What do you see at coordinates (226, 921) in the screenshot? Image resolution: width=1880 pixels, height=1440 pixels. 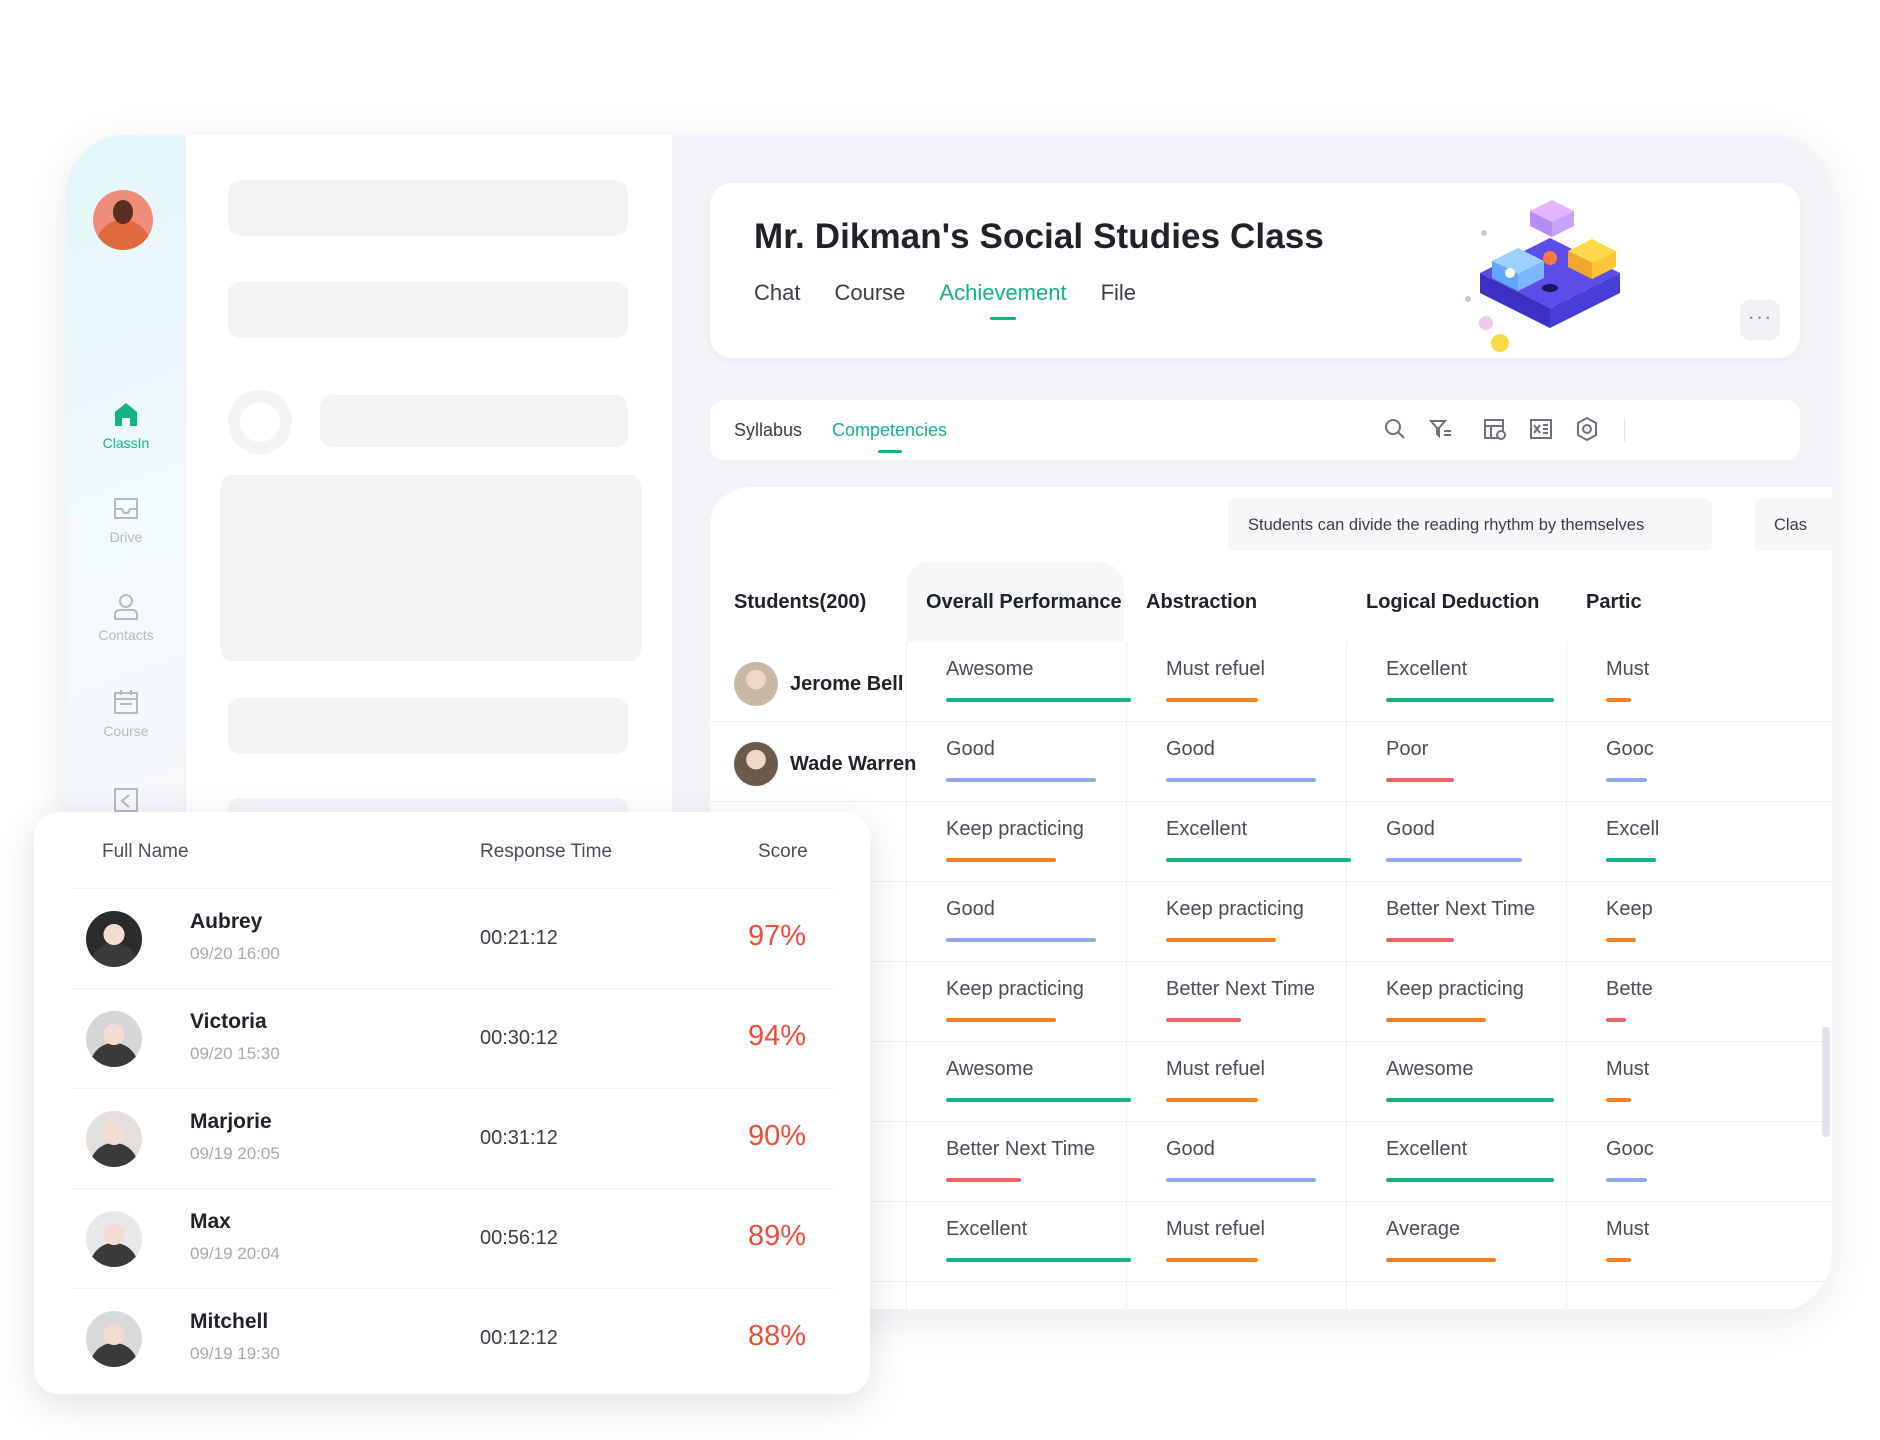 I see `student-name: Aubrey` at bounding box center [226, 921].